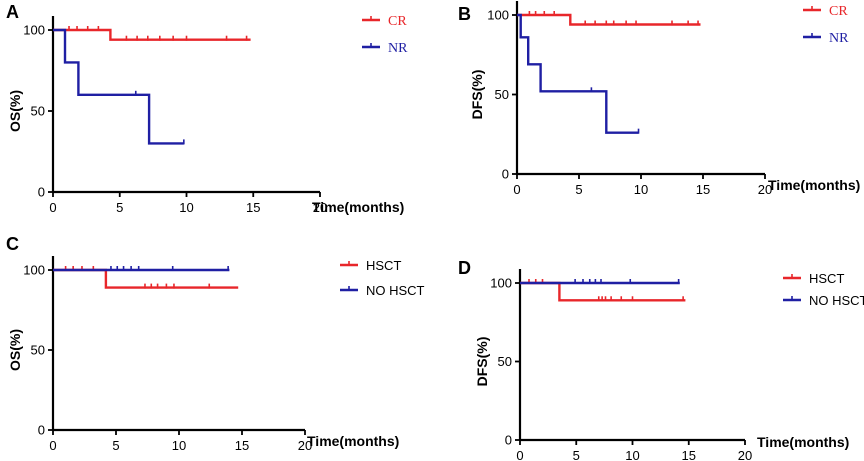 The height and width of the screenshot is (461, 864). What do you see at coordinates (12, 244) in the screenshot?
I see `panel-label: C` at bounding box center [12, 244].